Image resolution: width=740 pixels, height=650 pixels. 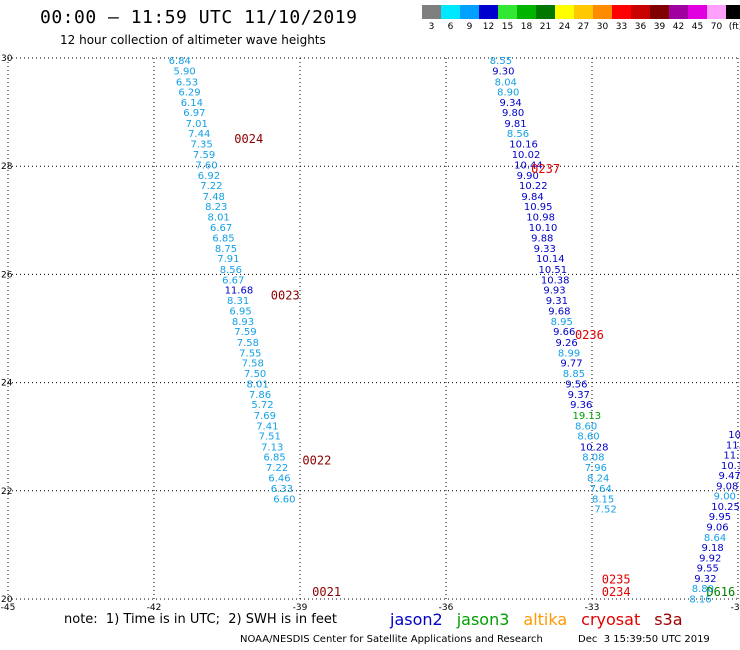 What do you see at coordinates (243, 322) in the screenshot?
I see `wave-height-value: 8.93` at bounding box center [243, 322].